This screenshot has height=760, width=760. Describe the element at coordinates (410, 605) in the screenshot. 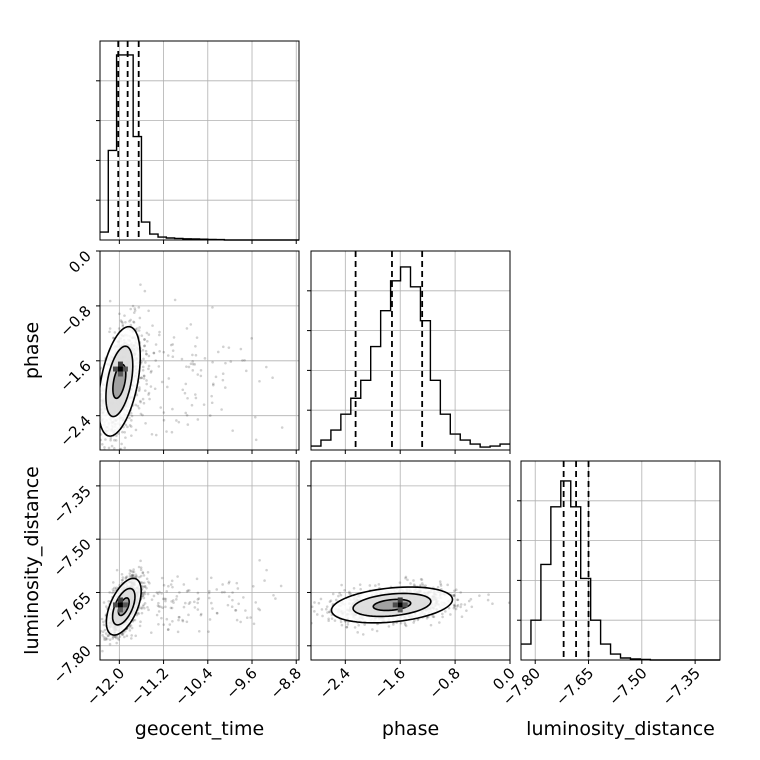

I see `density-layer` at that location.